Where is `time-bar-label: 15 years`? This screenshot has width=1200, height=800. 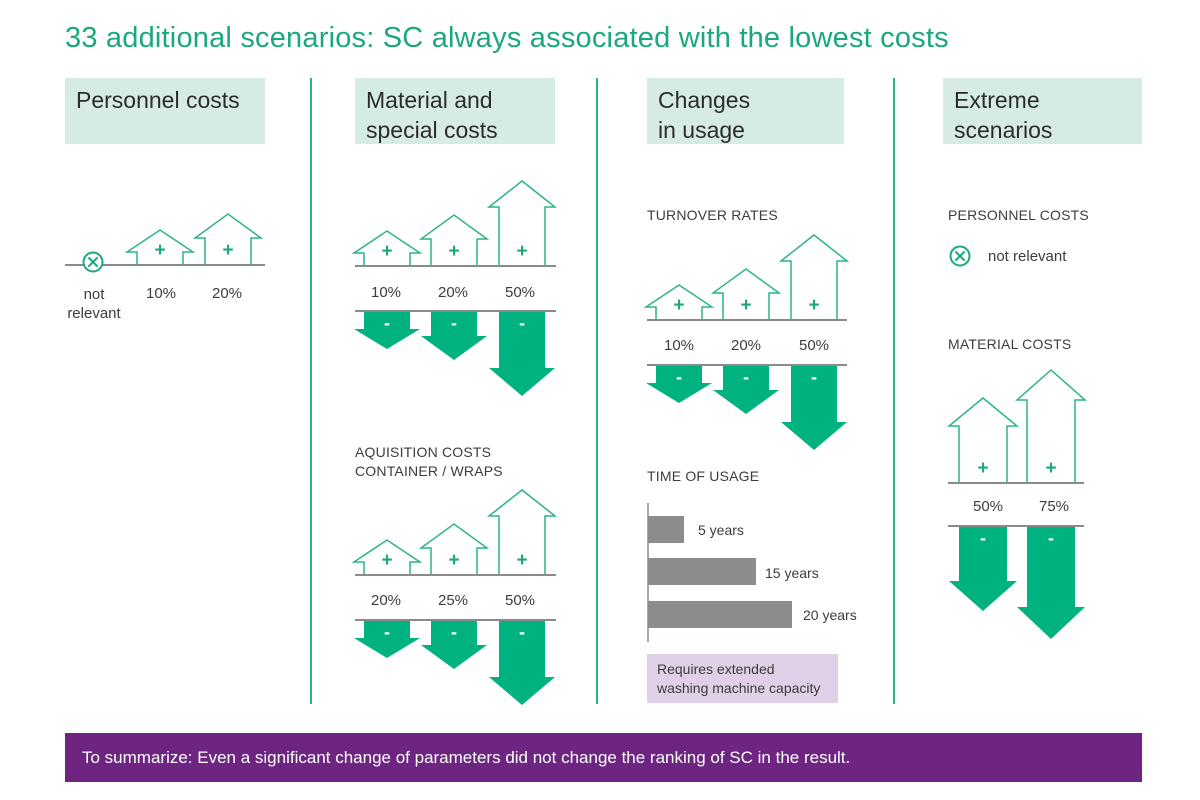 time-bar-label: 15 years is located at coordinates (792, 573).